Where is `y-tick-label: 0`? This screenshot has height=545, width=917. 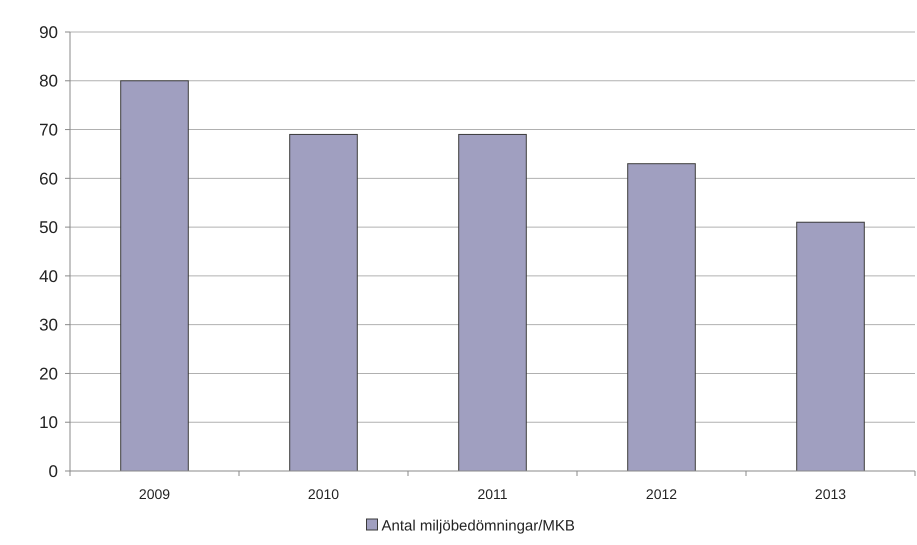 y-tick-label: 0 is located at coordinates (53, 471).